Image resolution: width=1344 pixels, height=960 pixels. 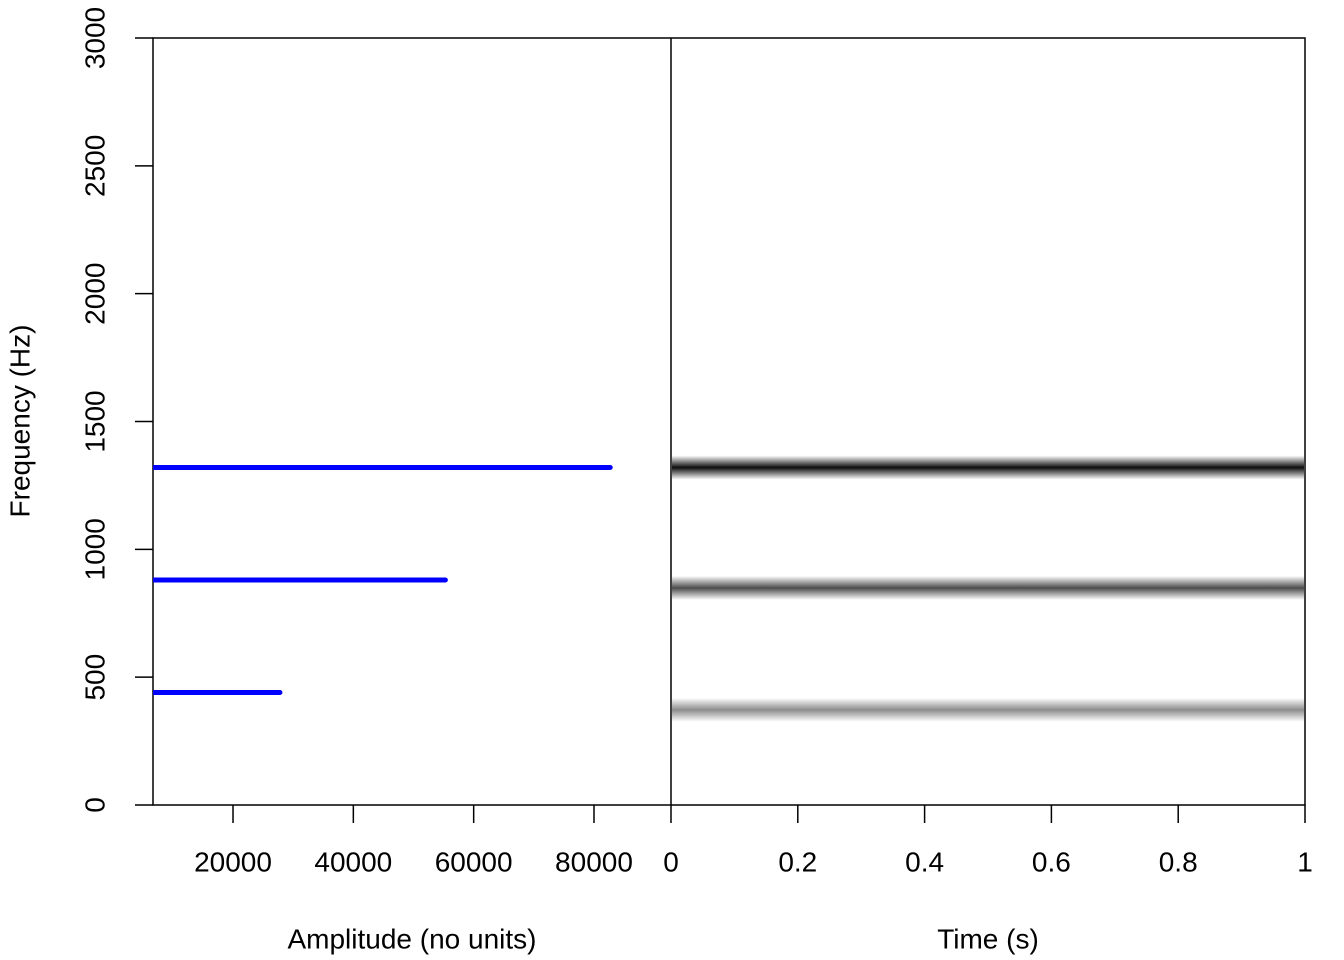 What do you see at coordinates (1178, 861) in the screenshot?
I see `x-tick-label: 0.8` at bounding box center [1178, 861].